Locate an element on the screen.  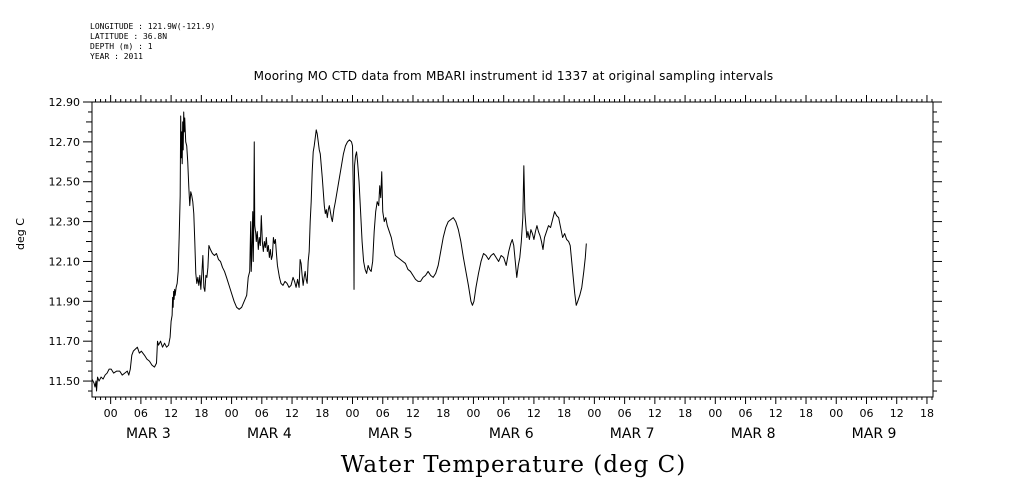
y-tick-label: 11.50 is located at coordinates (65, 381).